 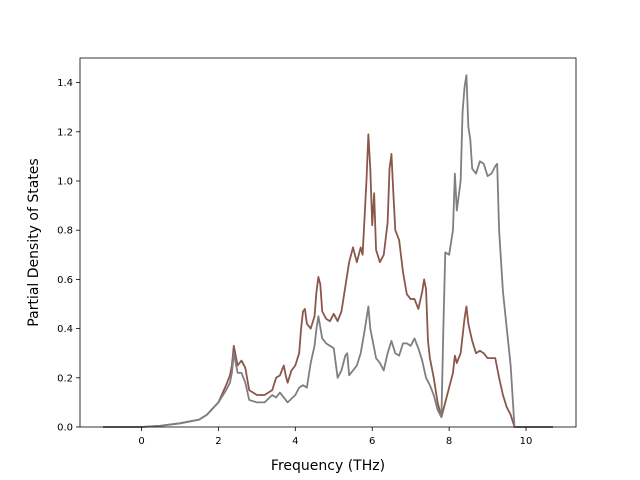 I want to click on x-tick-label: 4, so click(x=295, y=441).